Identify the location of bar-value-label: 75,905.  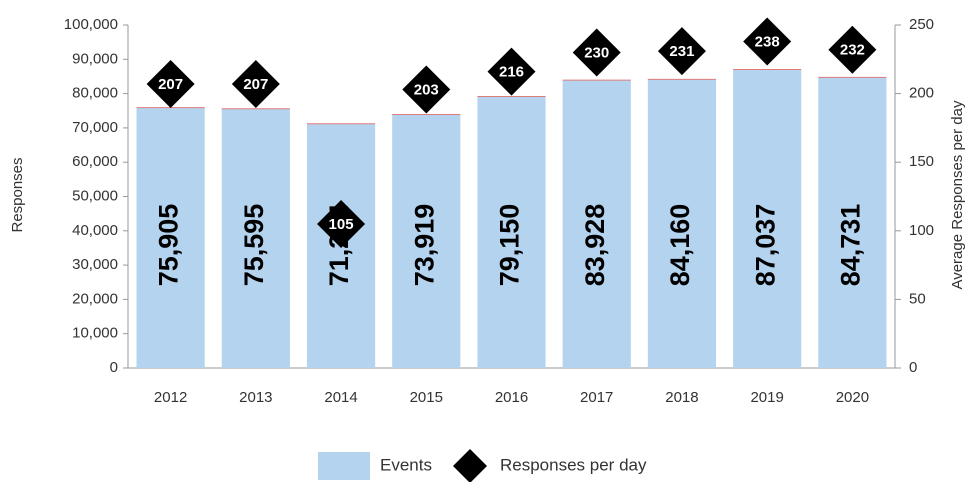
(169, 245).